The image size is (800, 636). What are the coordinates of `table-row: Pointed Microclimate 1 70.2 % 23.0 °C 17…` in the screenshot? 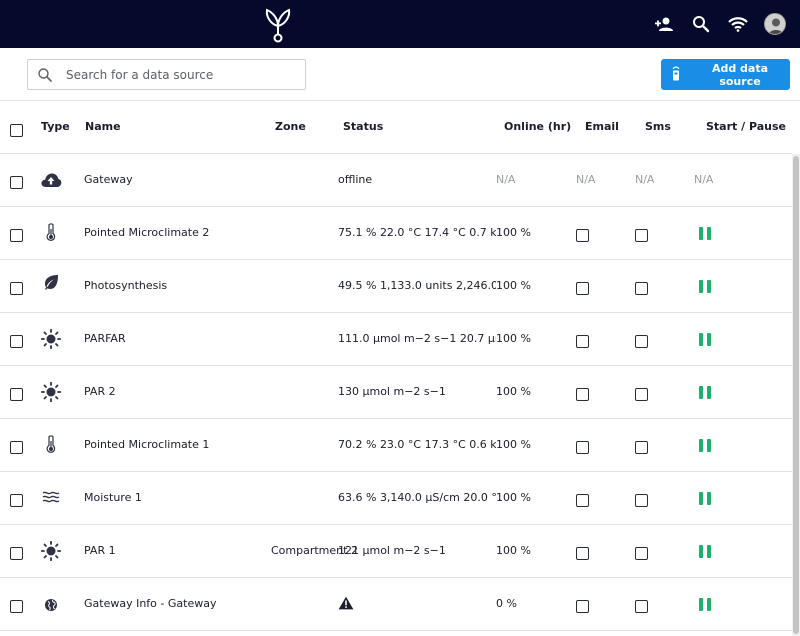 It's located at (396, 445).